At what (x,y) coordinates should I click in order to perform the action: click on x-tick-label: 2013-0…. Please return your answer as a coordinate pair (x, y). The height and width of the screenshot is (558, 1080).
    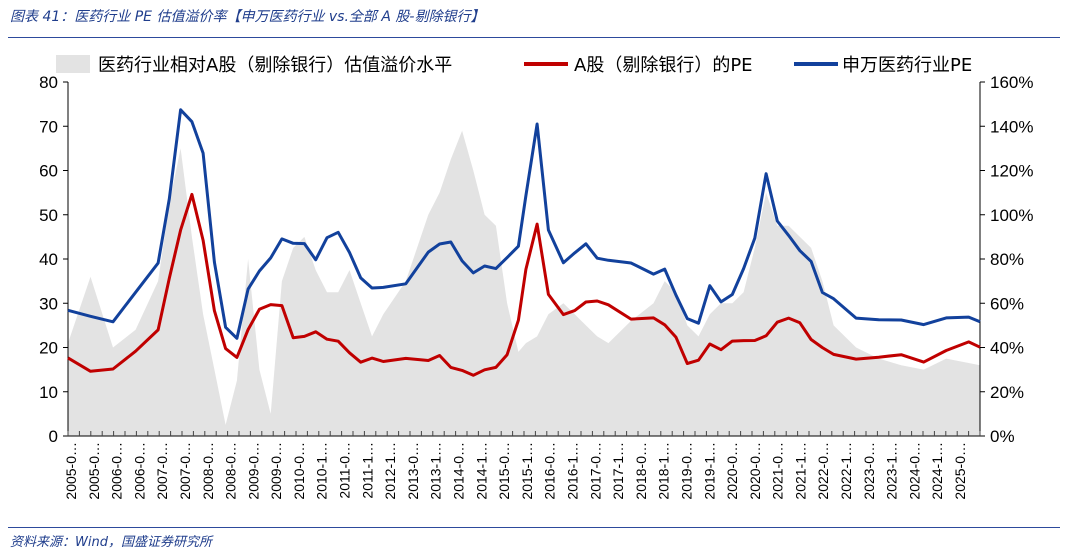
    Looking at the image, I should click on (413, 471).